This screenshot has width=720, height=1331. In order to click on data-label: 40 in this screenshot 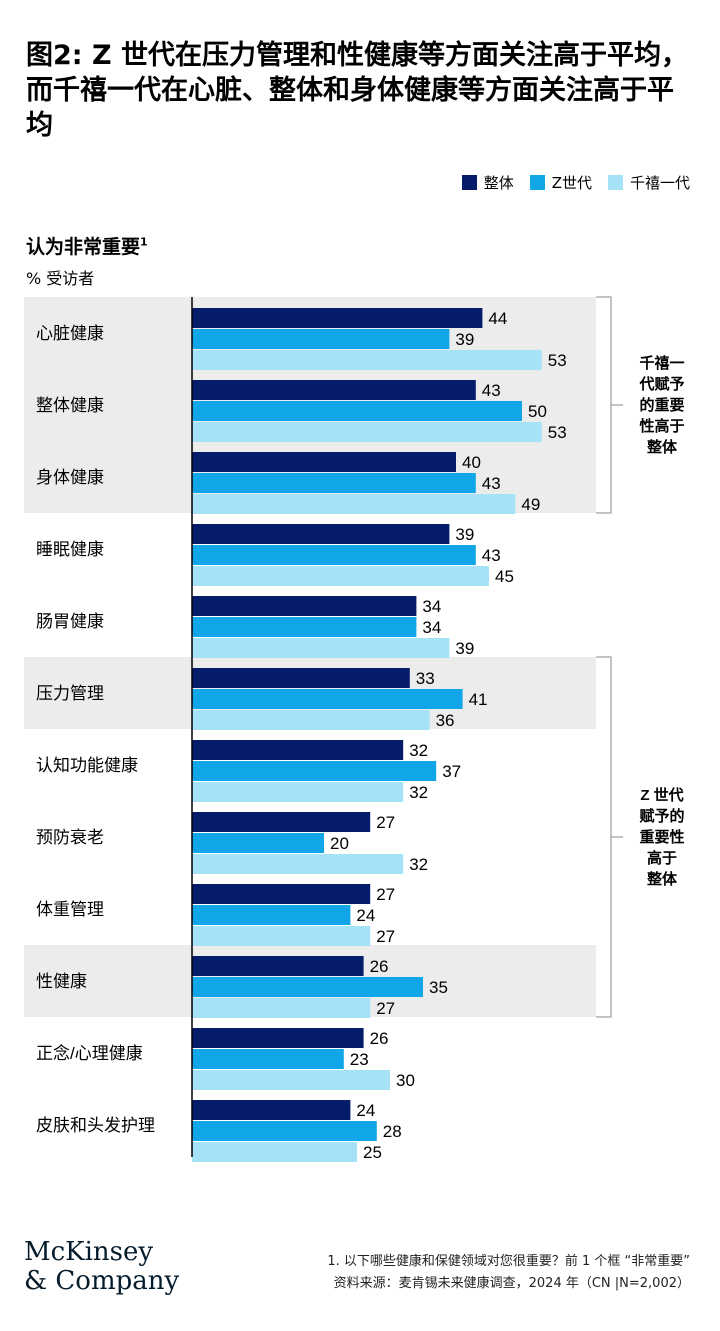, I will do `click(471, 462)`.